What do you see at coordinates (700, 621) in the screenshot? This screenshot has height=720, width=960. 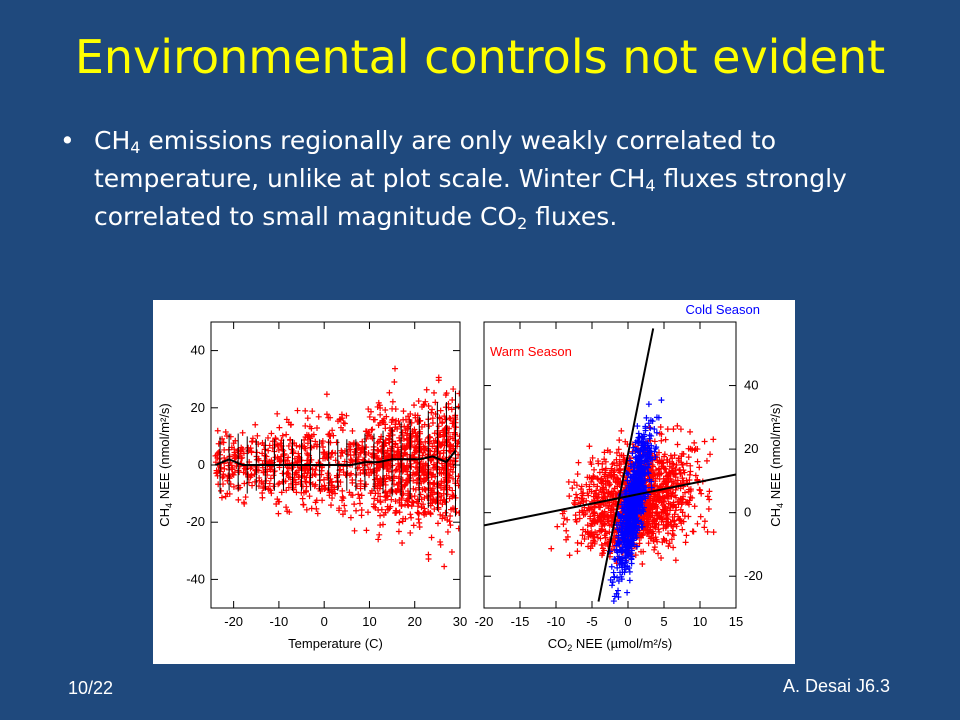 I see `x-tick-label: 10` at bounding box center [700, 621].